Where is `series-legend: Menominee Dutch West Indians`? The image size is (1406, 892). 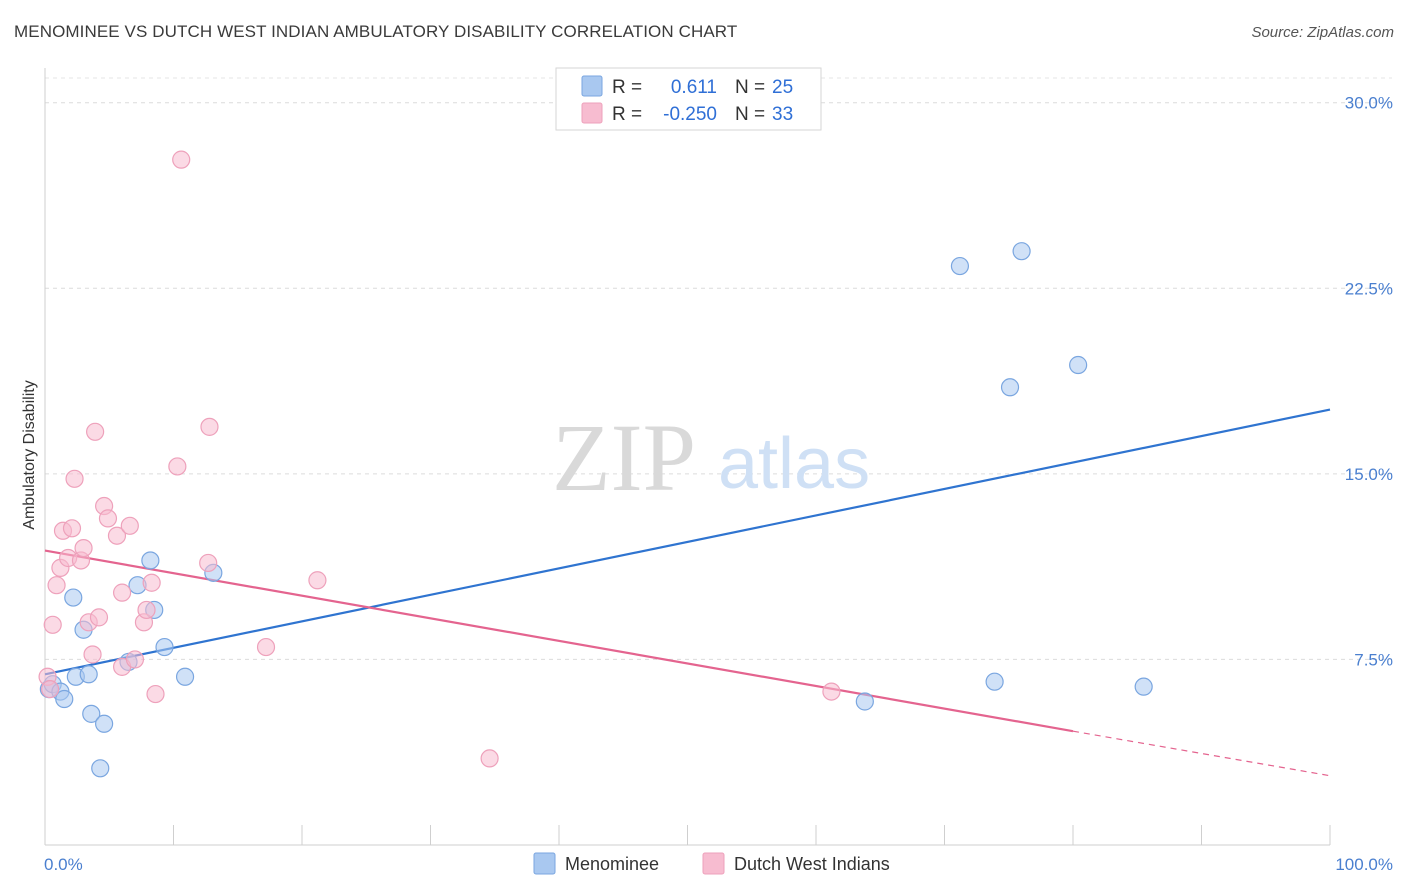
series-legend: Menominee Dutch West Indians is located at coordinates (711, 863).